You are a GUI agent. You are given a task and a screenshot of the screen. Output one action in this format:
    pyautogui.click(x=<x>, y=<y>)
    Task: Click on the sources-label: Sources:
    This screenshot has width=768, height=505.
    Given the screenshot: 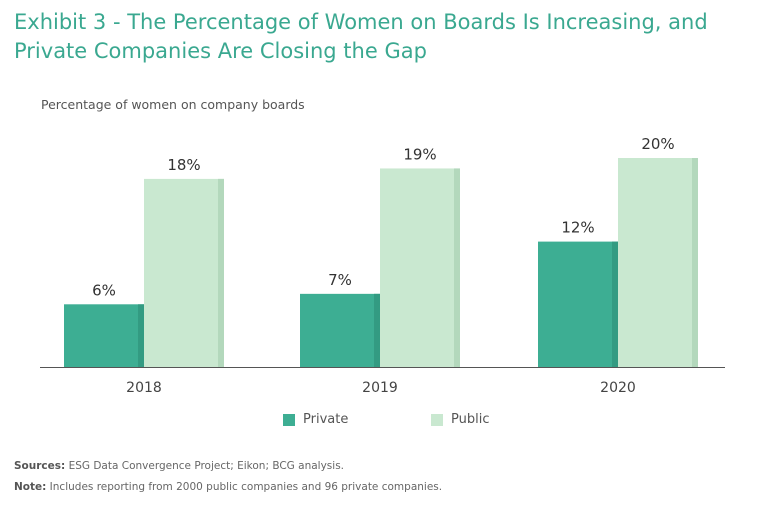 What is the action you would take?
    pyautogui.click(x=40, y=466)
    